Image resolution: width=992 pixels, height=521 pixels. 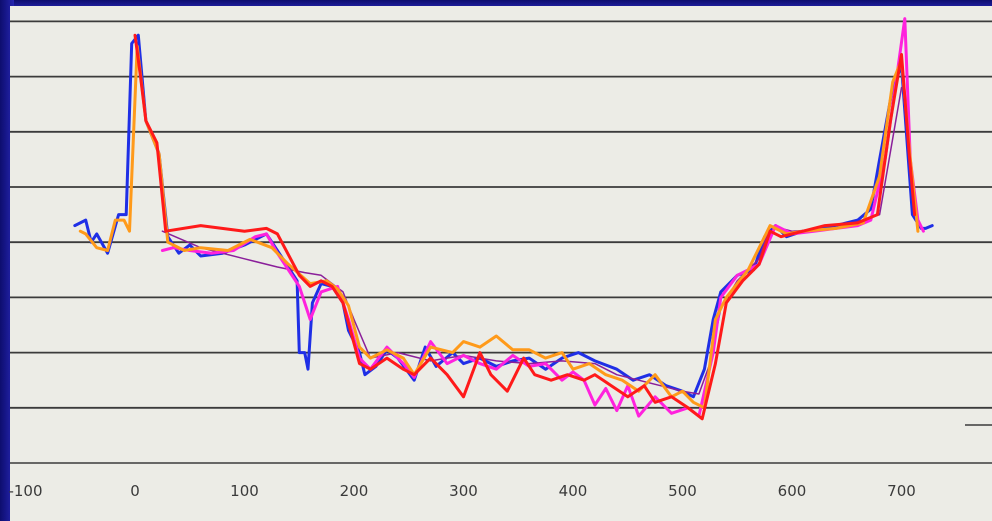 What do you see at coordinates (682, 491) in the screenshot?
I see `x-tick-label: 500` at bounding box center [682, 491].